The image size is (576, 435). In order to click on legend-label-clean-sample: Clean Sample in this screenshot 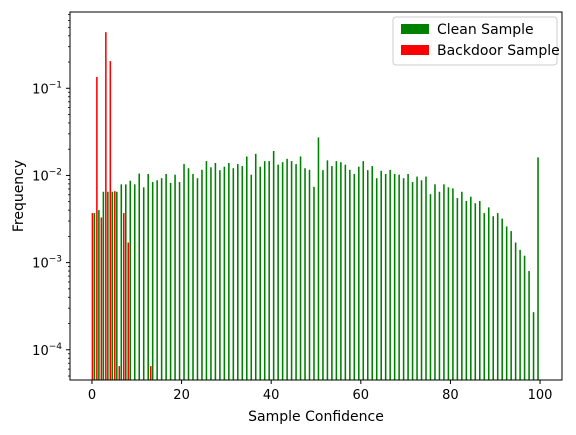, I will do `click(485, 30)`.